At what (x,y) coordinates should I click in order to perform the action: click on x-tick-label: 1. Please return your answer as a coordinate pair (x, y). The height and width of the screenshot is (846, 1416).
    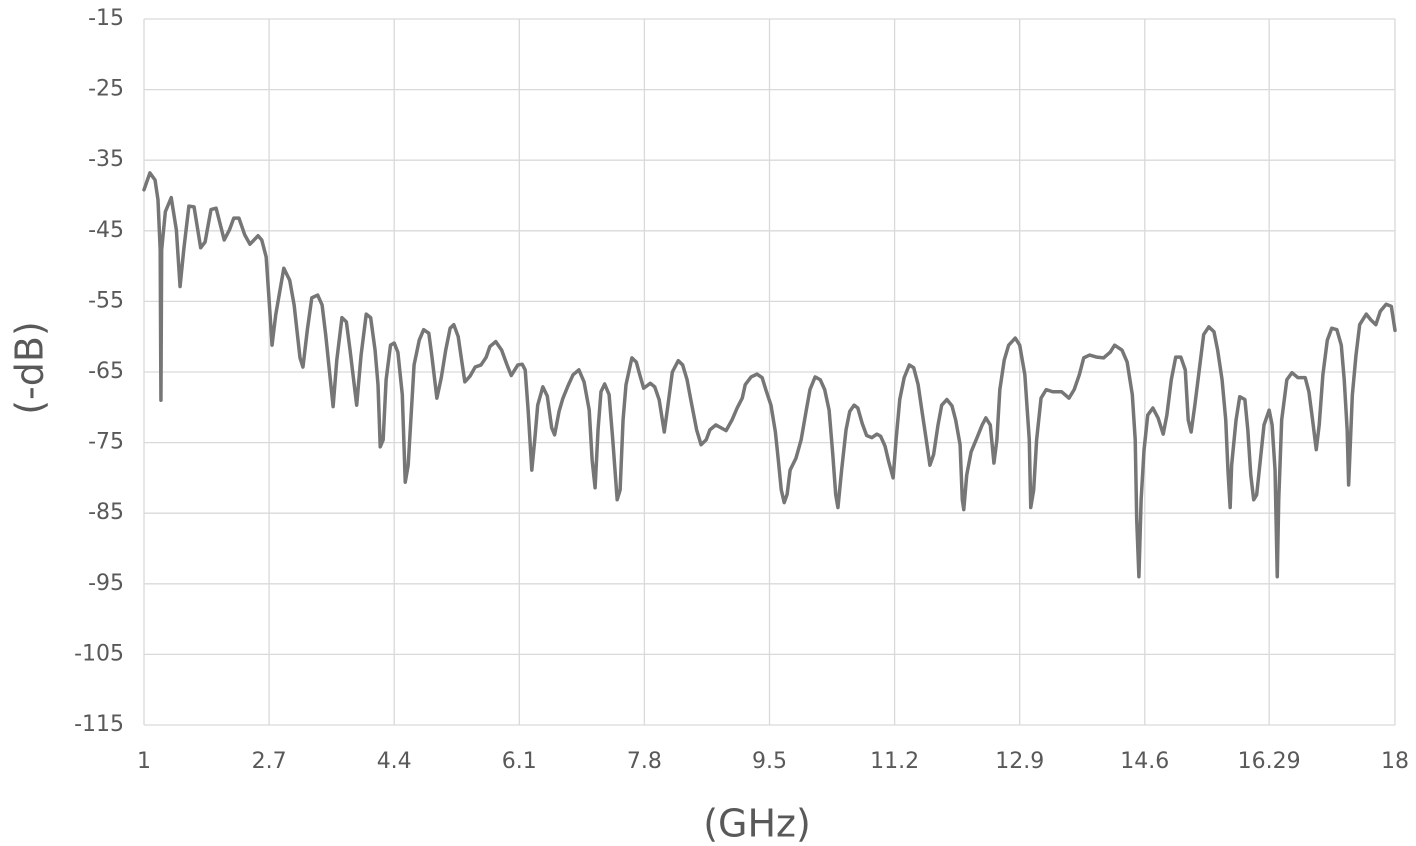
    Looking at the image, I should click on (144, 761).